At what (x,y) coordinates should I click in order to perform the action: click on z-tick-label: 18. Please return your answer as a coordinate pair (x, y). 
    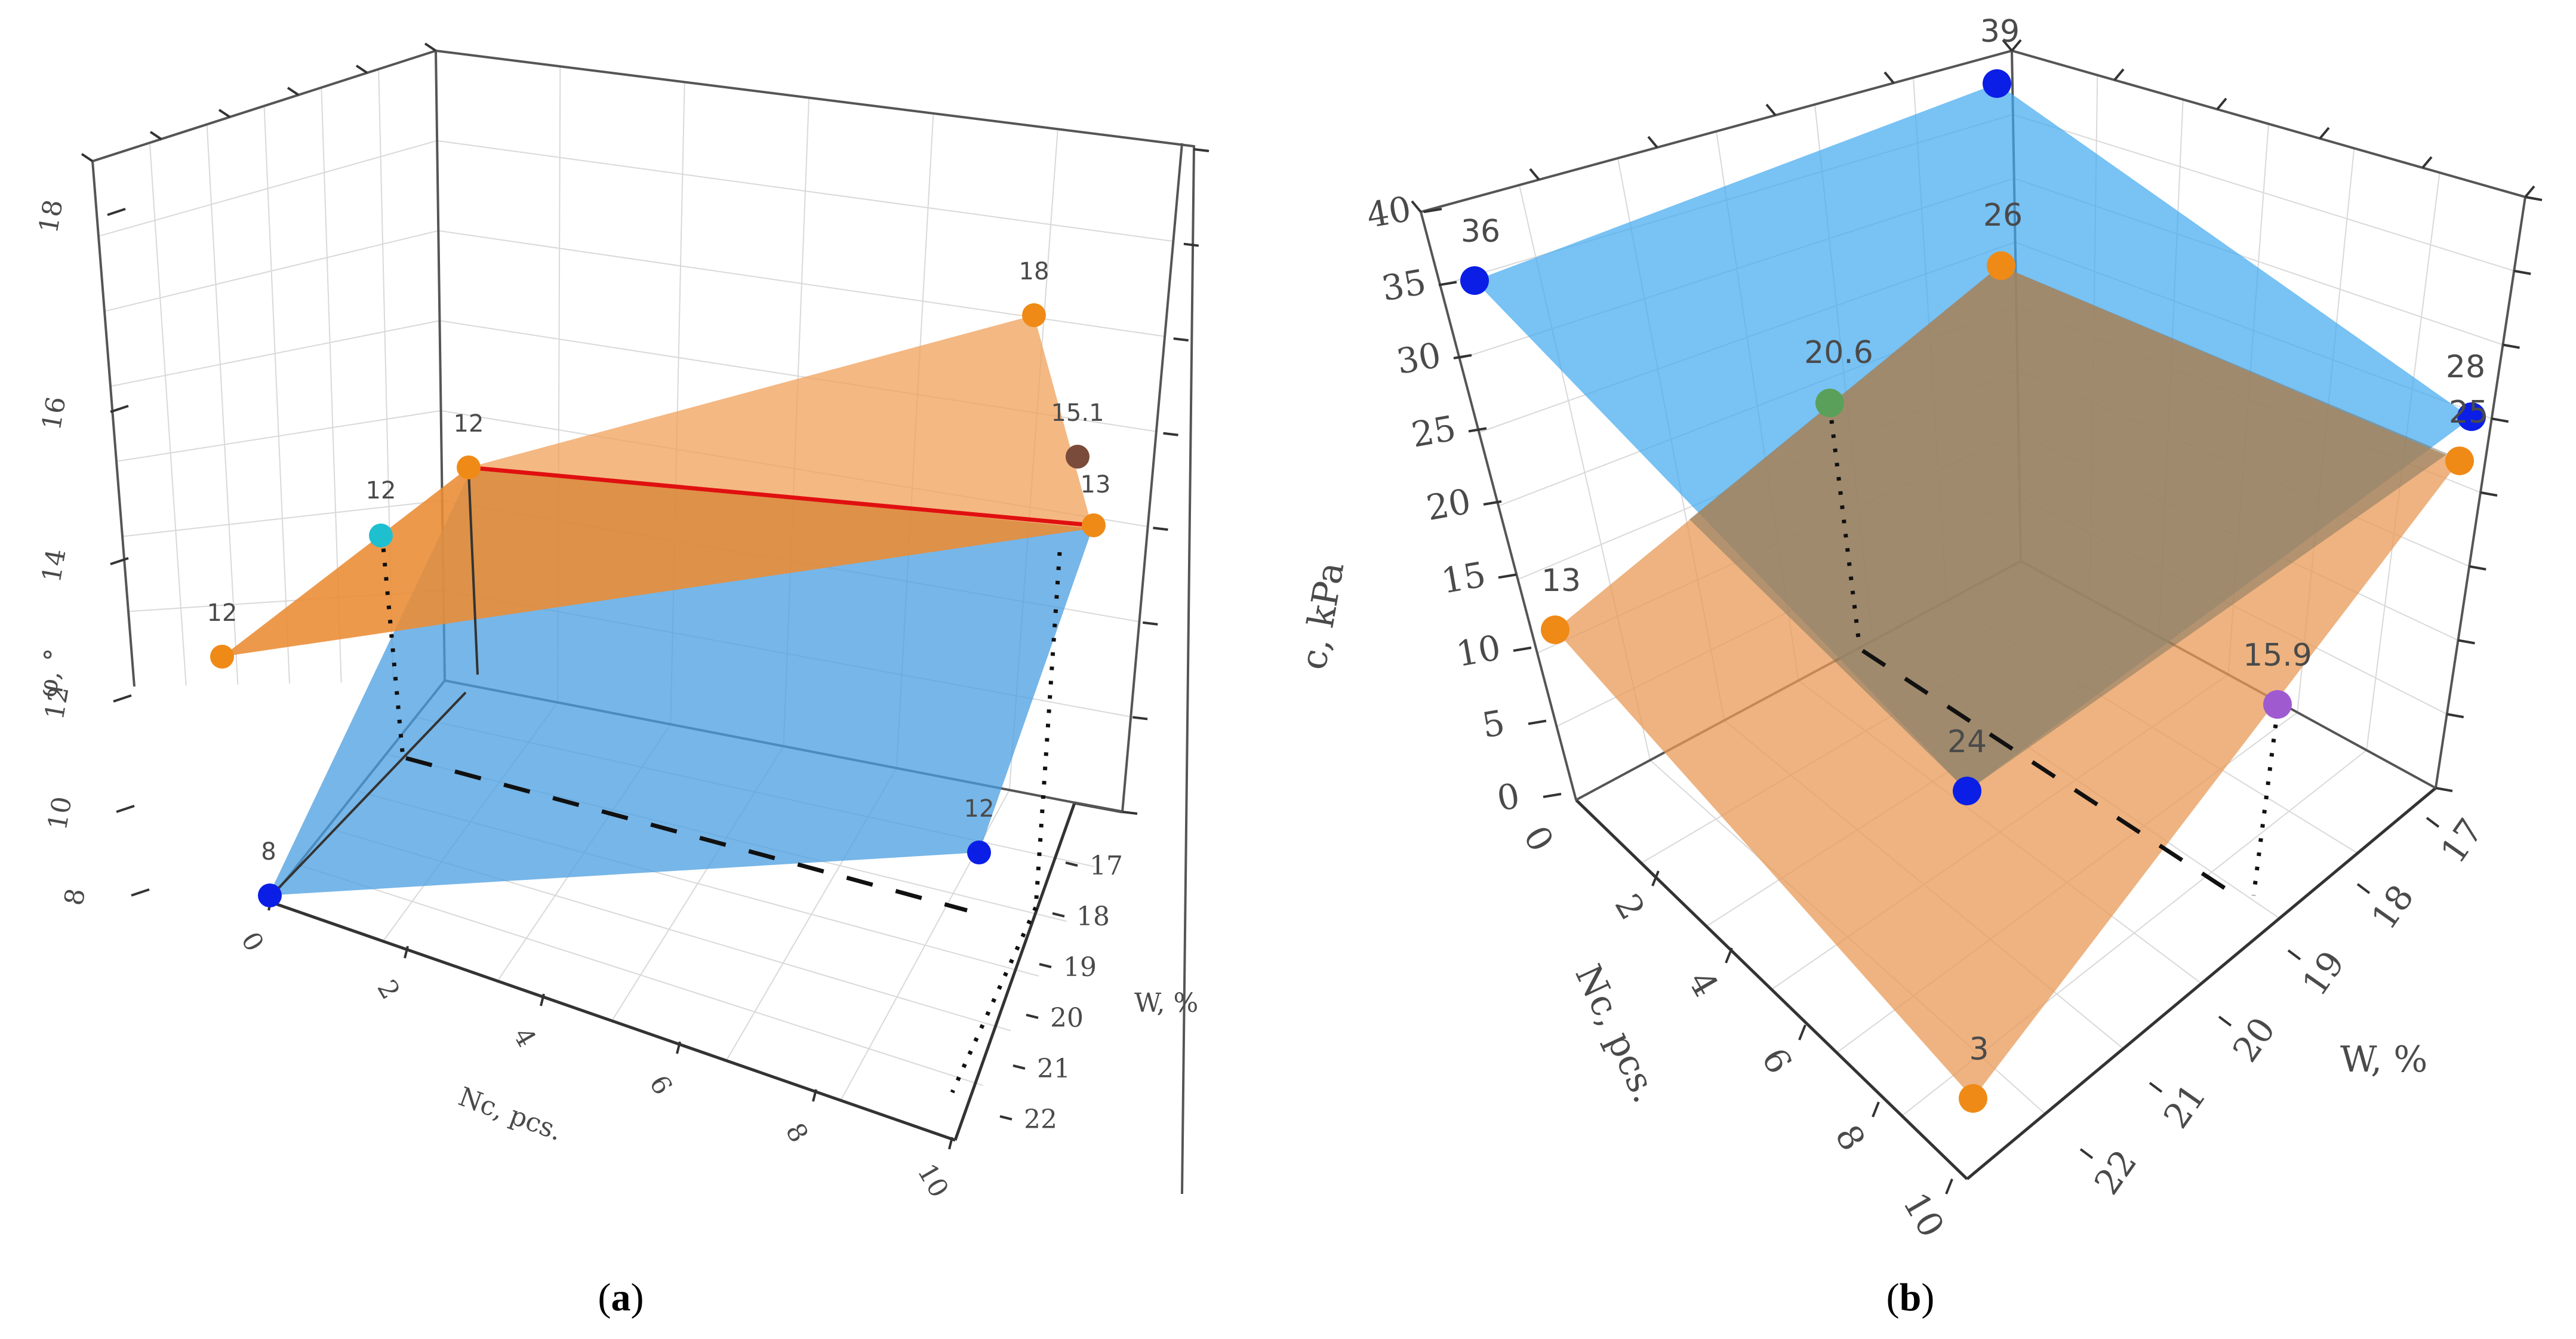
    Looking at the image, I should click on (51, 216).